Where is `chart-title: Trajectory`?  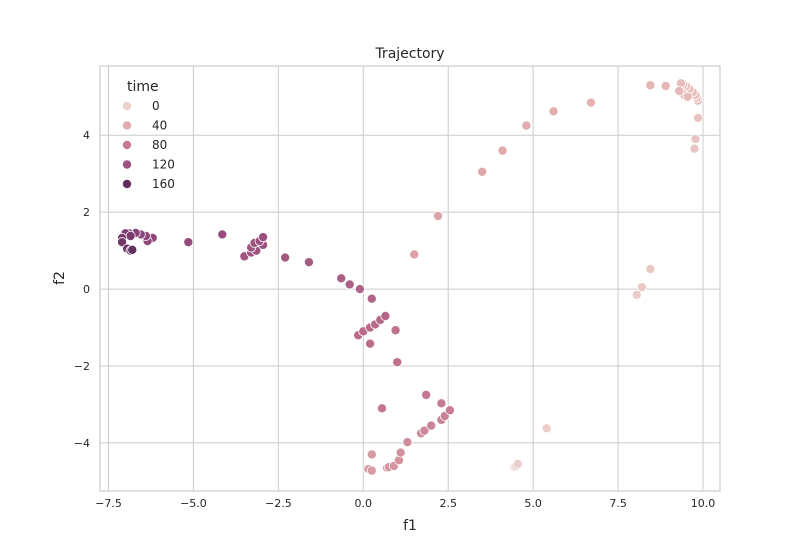
chart-title: Trajectory is located at coordinates (409, 54).